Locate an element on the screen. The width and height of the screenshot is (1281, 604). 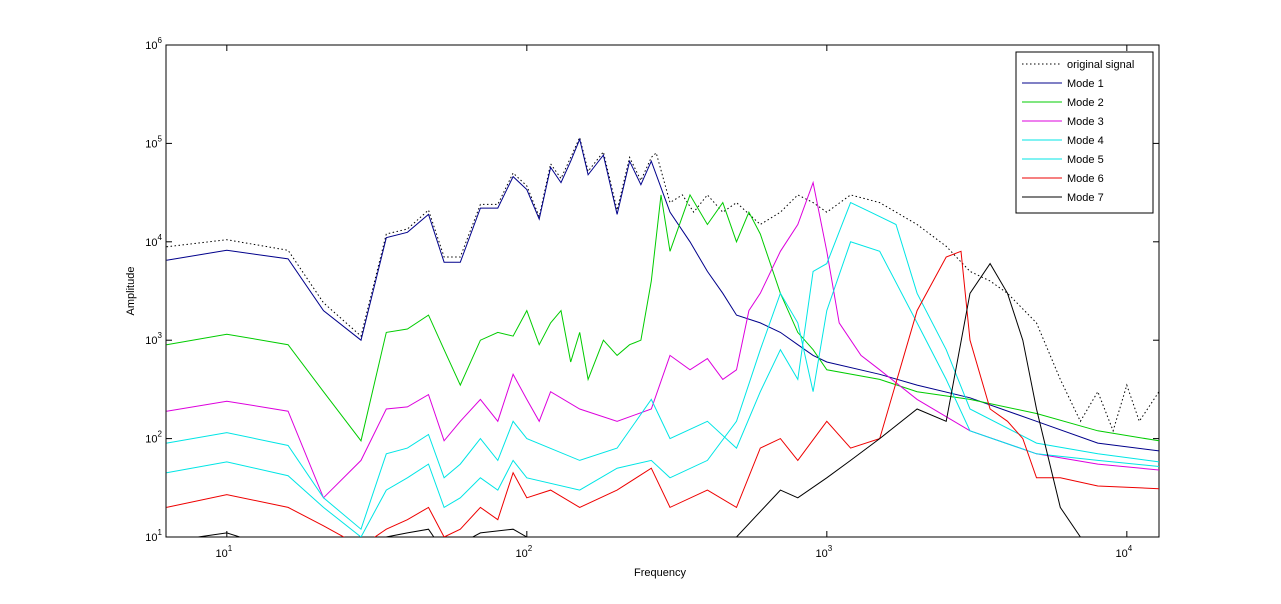
y-tick-label: 10⁶ is located at coordinates (153, 44).